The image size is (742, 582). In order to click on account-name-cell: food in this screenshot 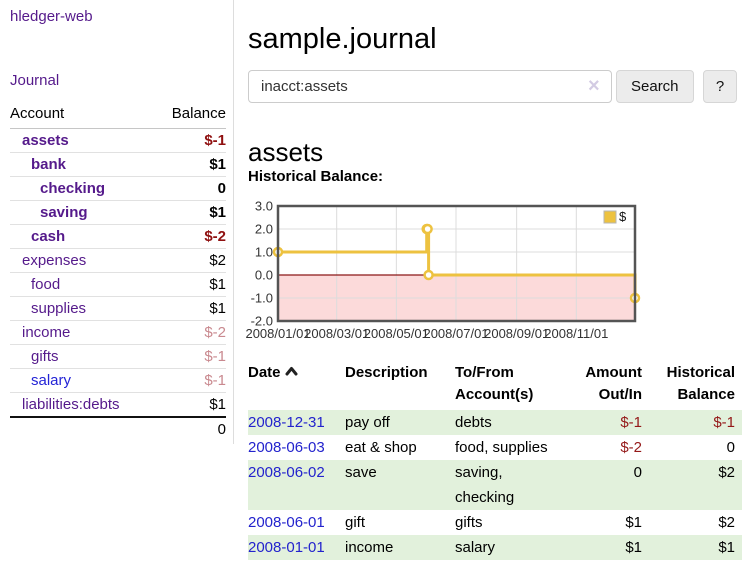, I will do `click(82, 284)`.